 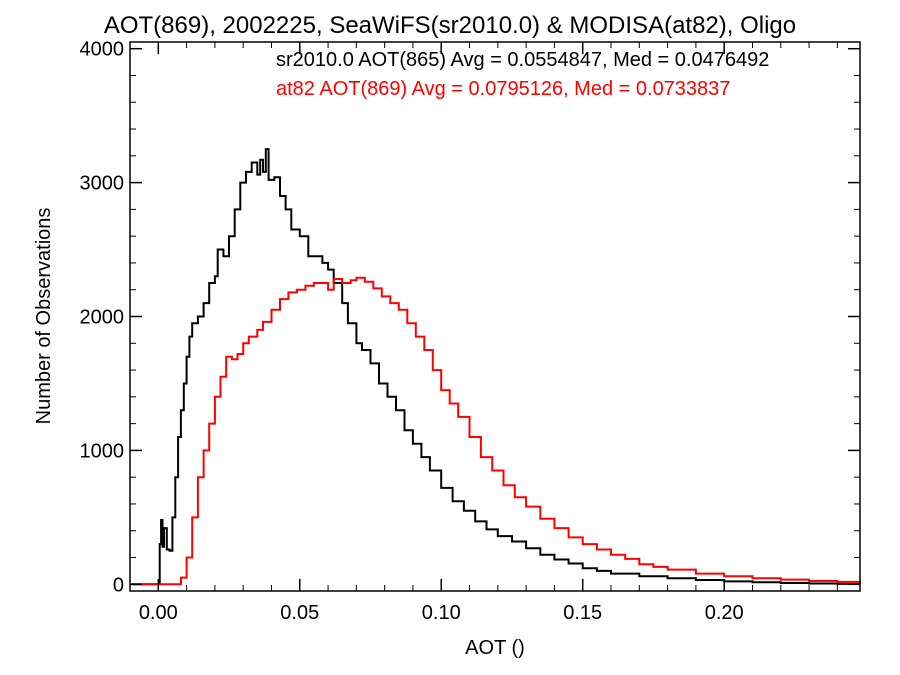 I want to click on x-tick-label: 0.20, so click(x=724, y=613).